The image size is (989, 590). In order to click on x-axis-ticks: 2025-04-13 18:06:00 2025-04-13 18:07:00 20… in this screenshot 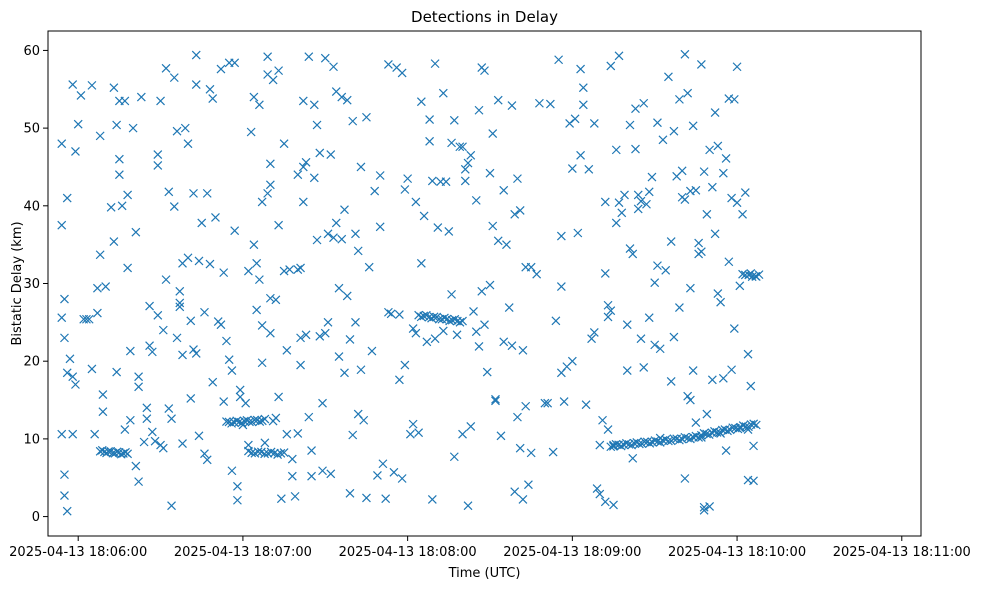, I will do `click(490, 548)`.